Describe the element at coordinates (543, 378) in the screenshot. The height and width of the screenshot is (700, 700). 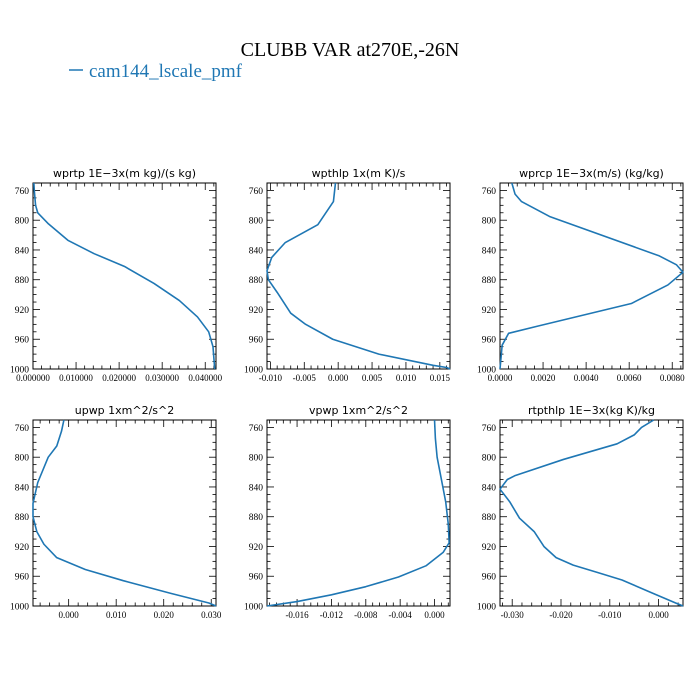
I see `x-tick-label: 0.0020` at that location.